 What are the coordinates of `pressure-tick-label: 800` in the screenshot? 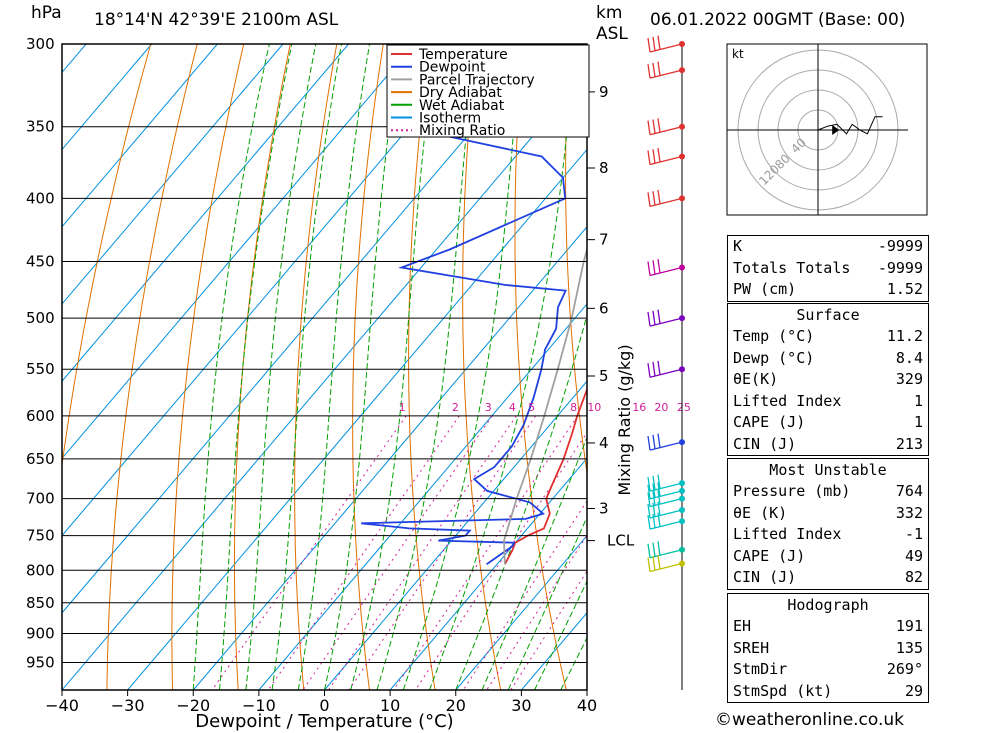 It's located at (40, 570).